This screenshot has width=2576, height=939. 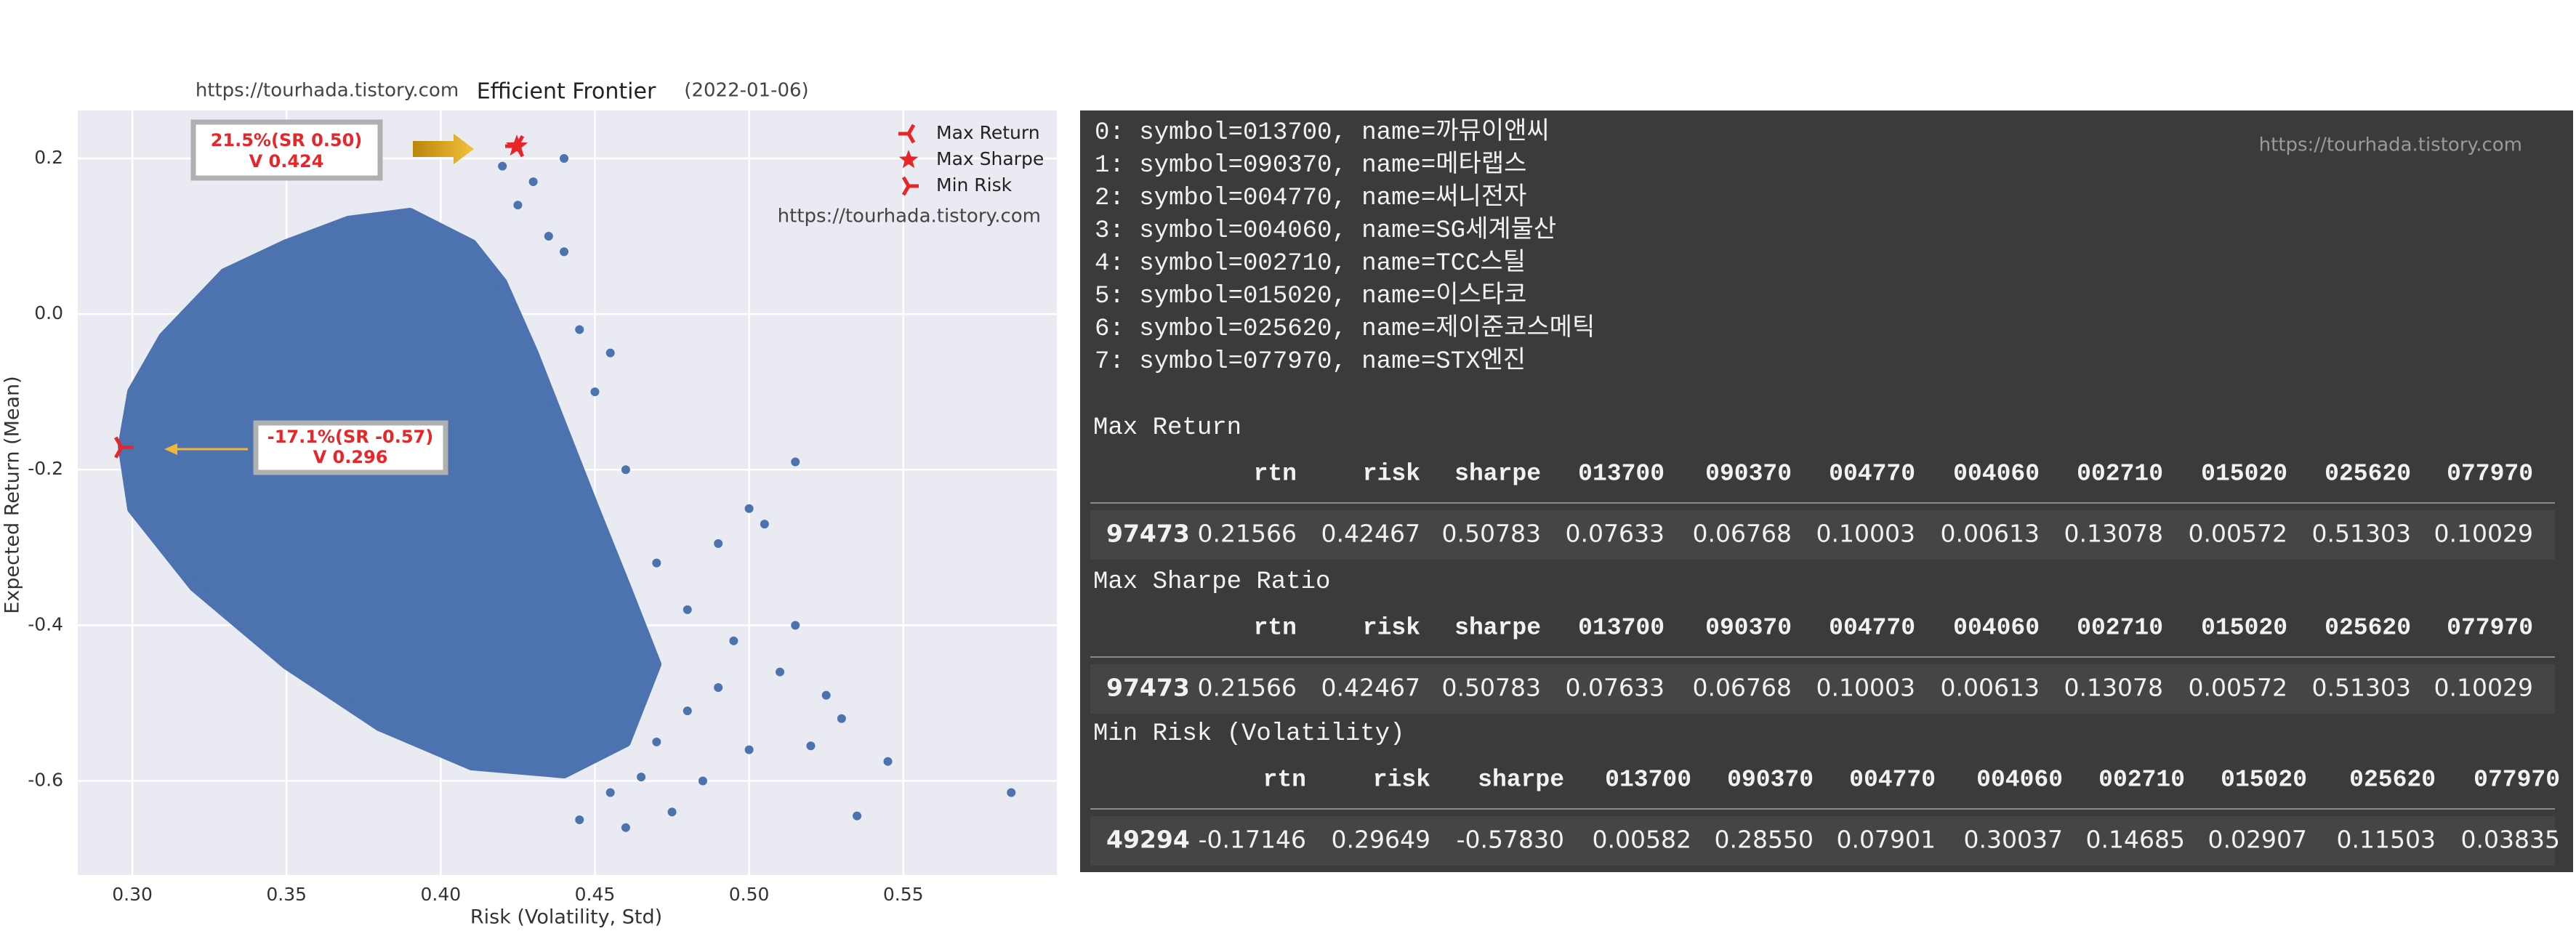 What do you see at coordinates (286, 894) in the screenshot?
I see `x-tick-label: 0.35` at bounding box center [286, 894].